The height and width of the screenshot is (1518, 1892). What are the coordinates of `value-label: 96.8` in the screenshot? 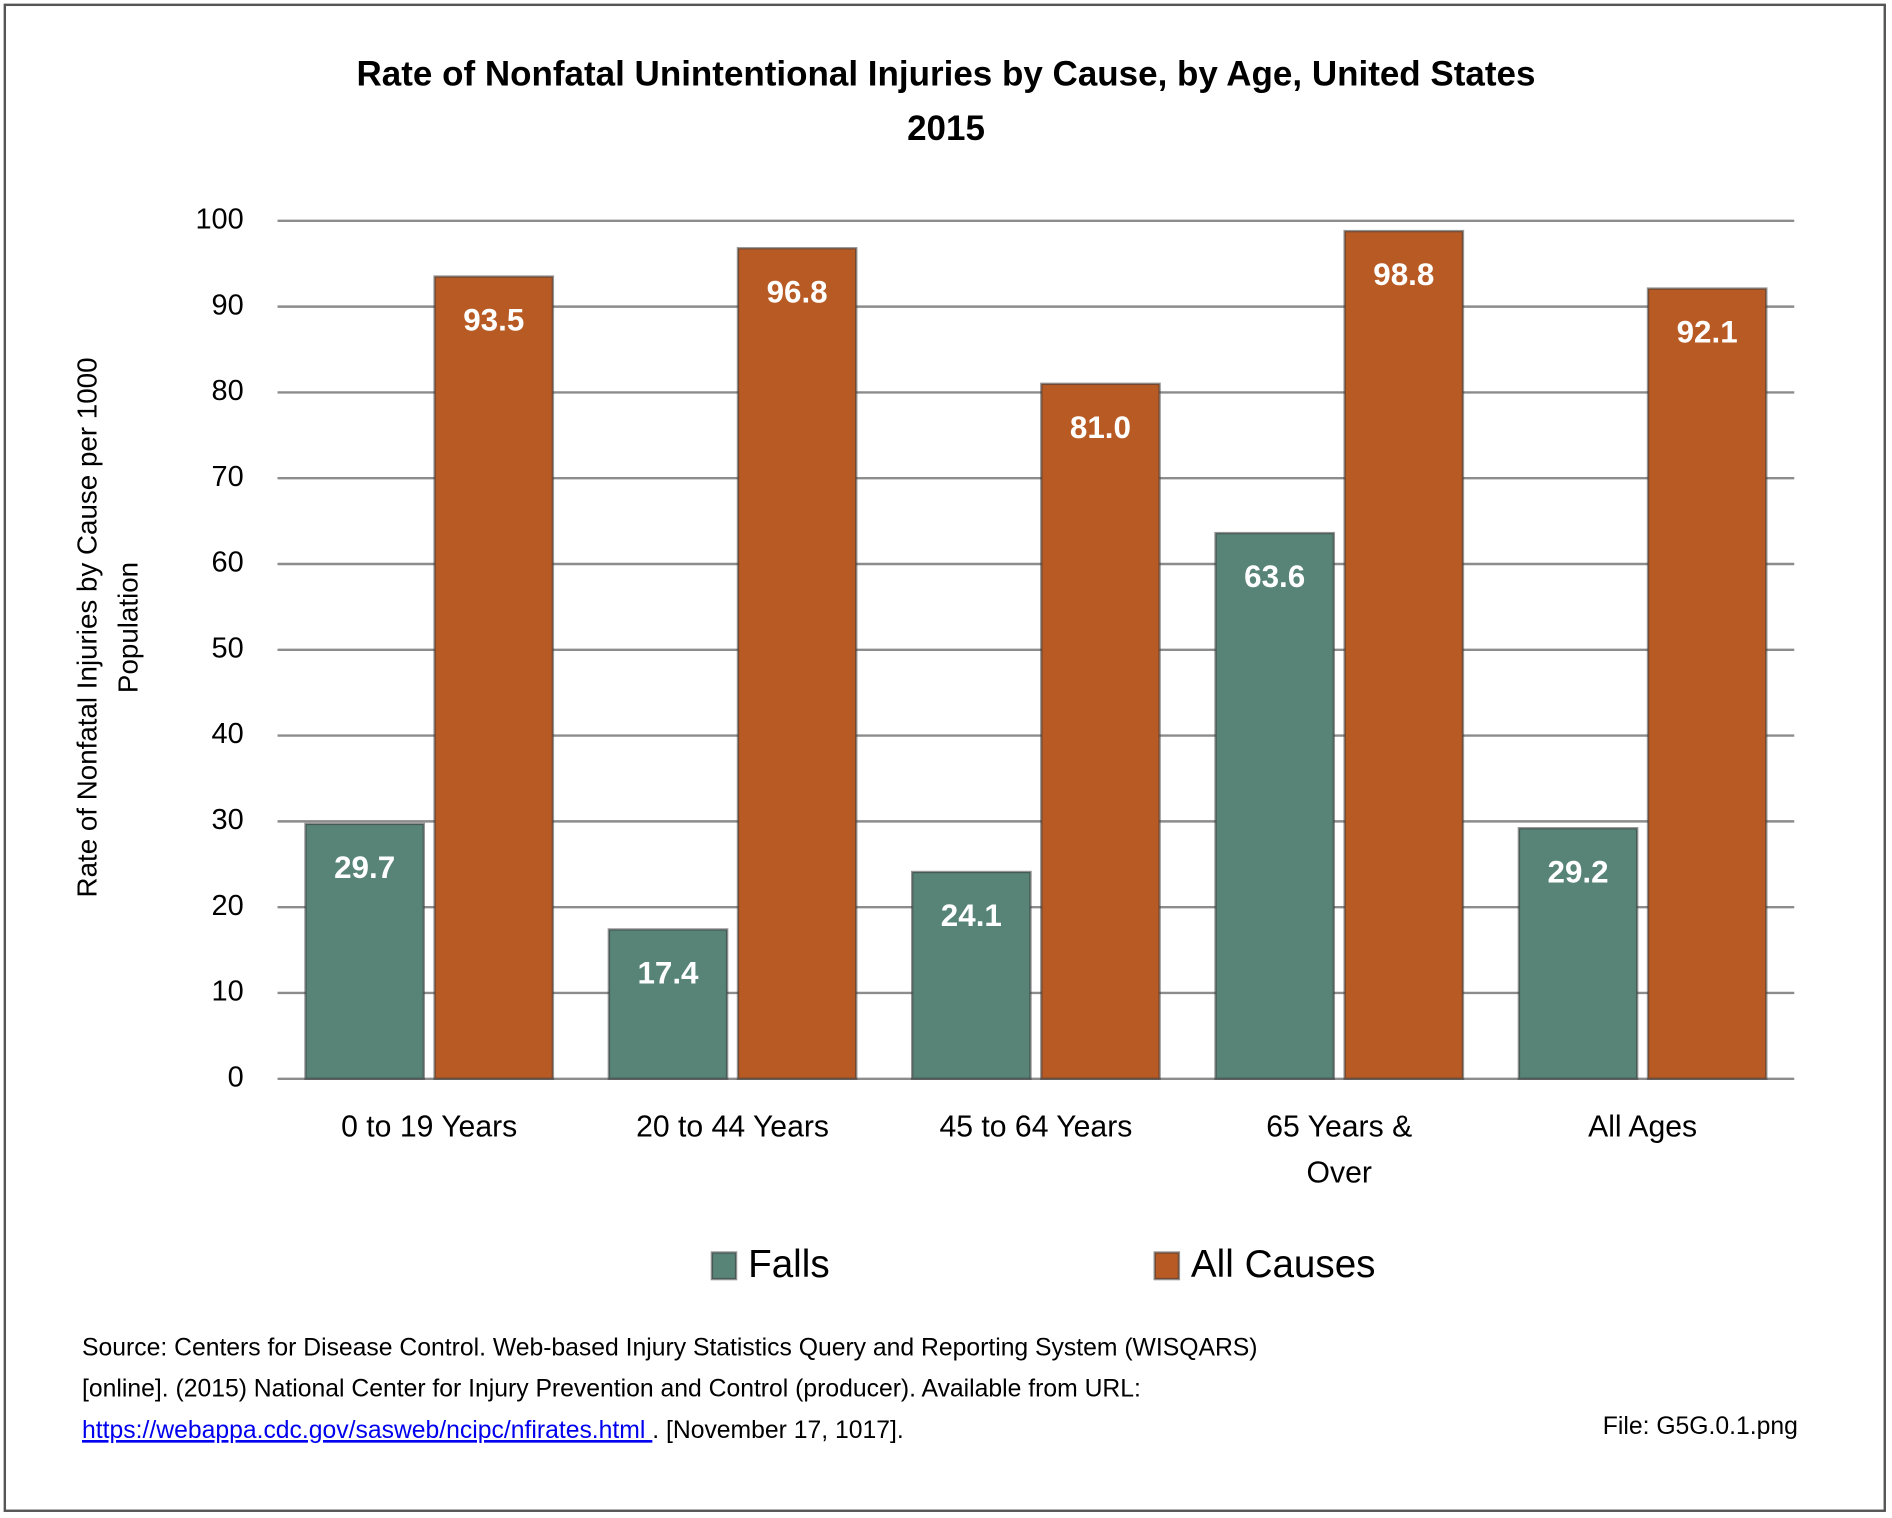 It's located at (797, 291).